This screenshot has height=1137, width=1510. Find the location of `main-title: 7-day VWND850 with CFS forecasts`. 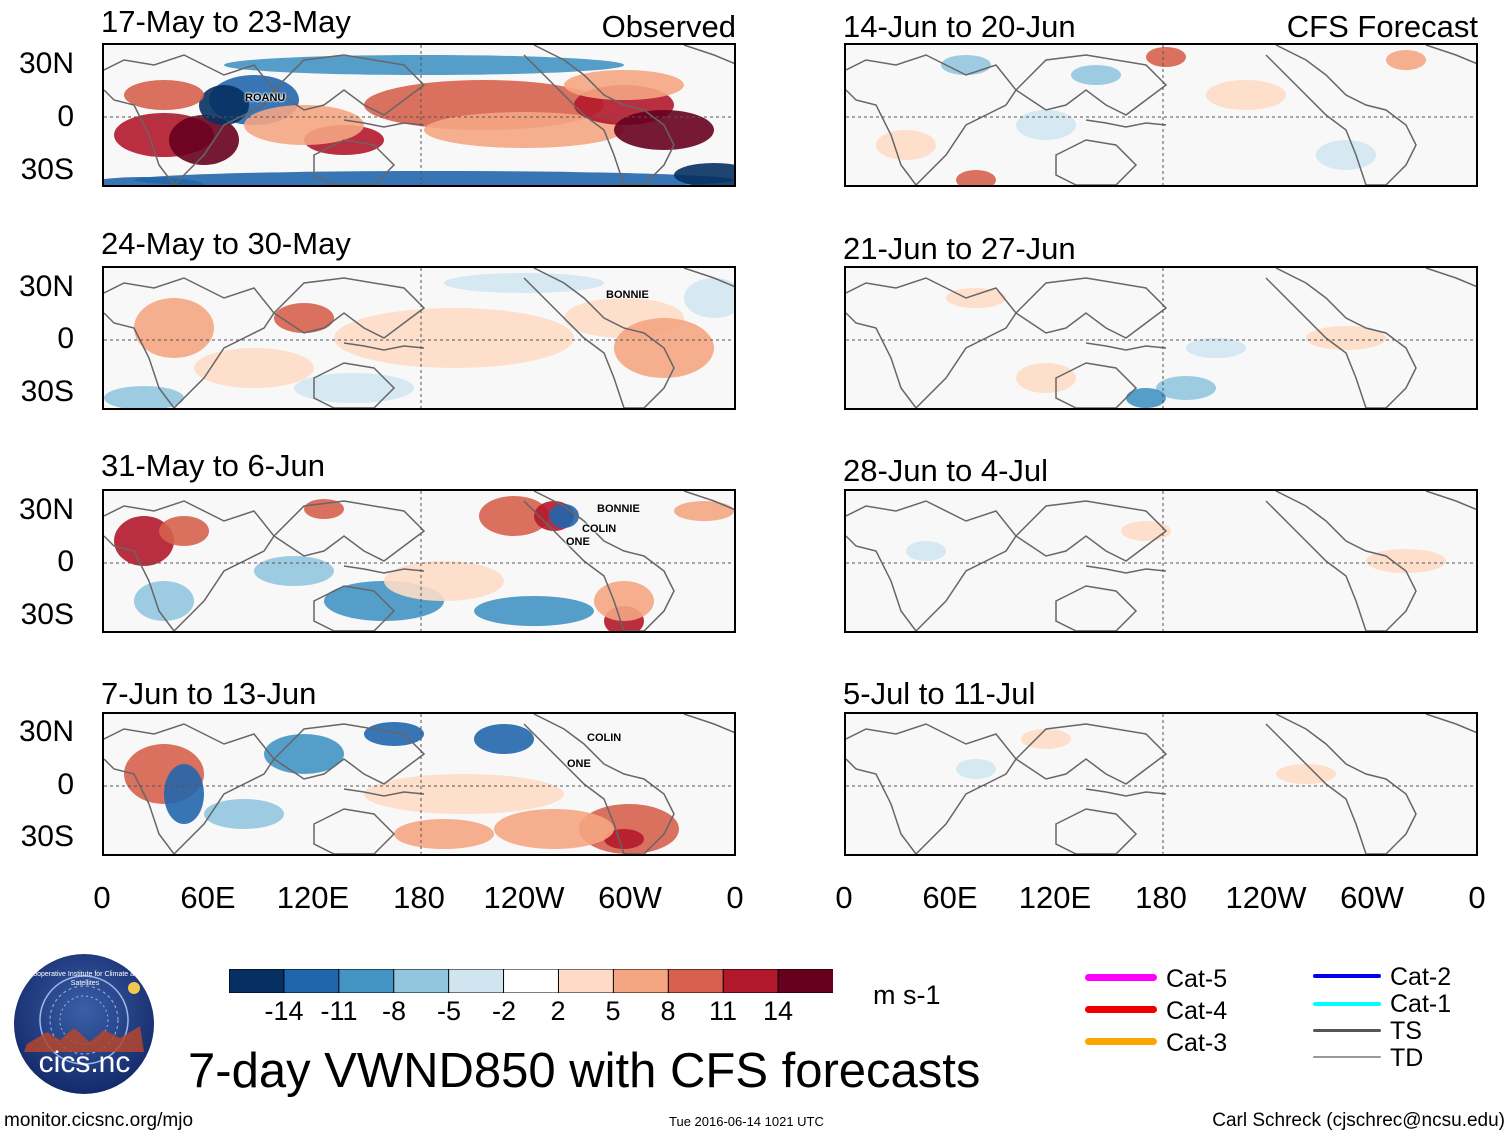

main-title: 7-day VWND850 with CFS forecasts is located at coordinates (584, 1071).